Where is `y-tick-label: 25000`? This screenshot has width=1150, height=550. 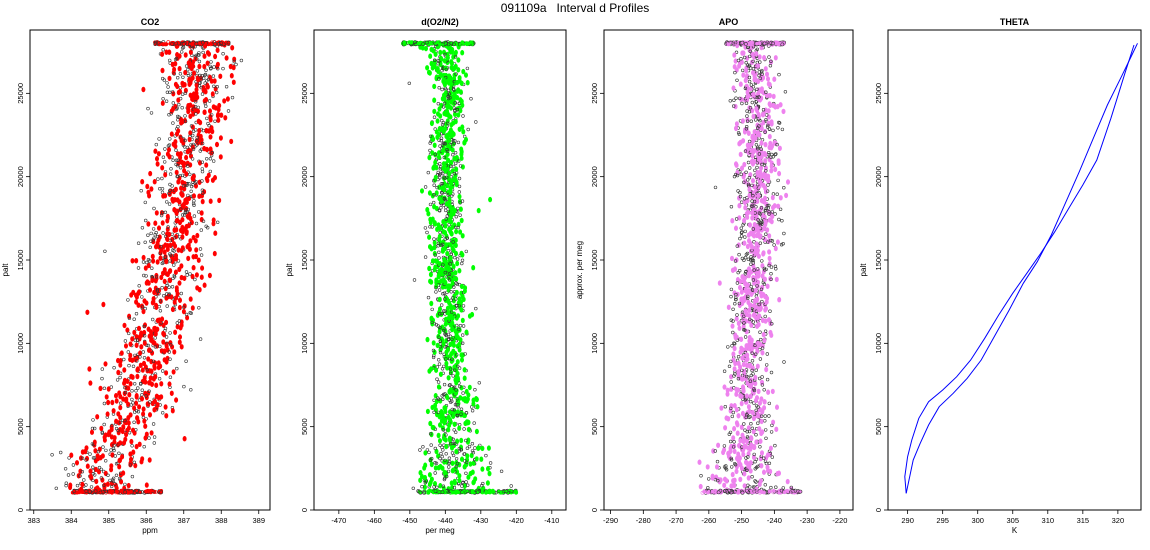 y-tick-label: 25000 is located at coordinates (594, 93).